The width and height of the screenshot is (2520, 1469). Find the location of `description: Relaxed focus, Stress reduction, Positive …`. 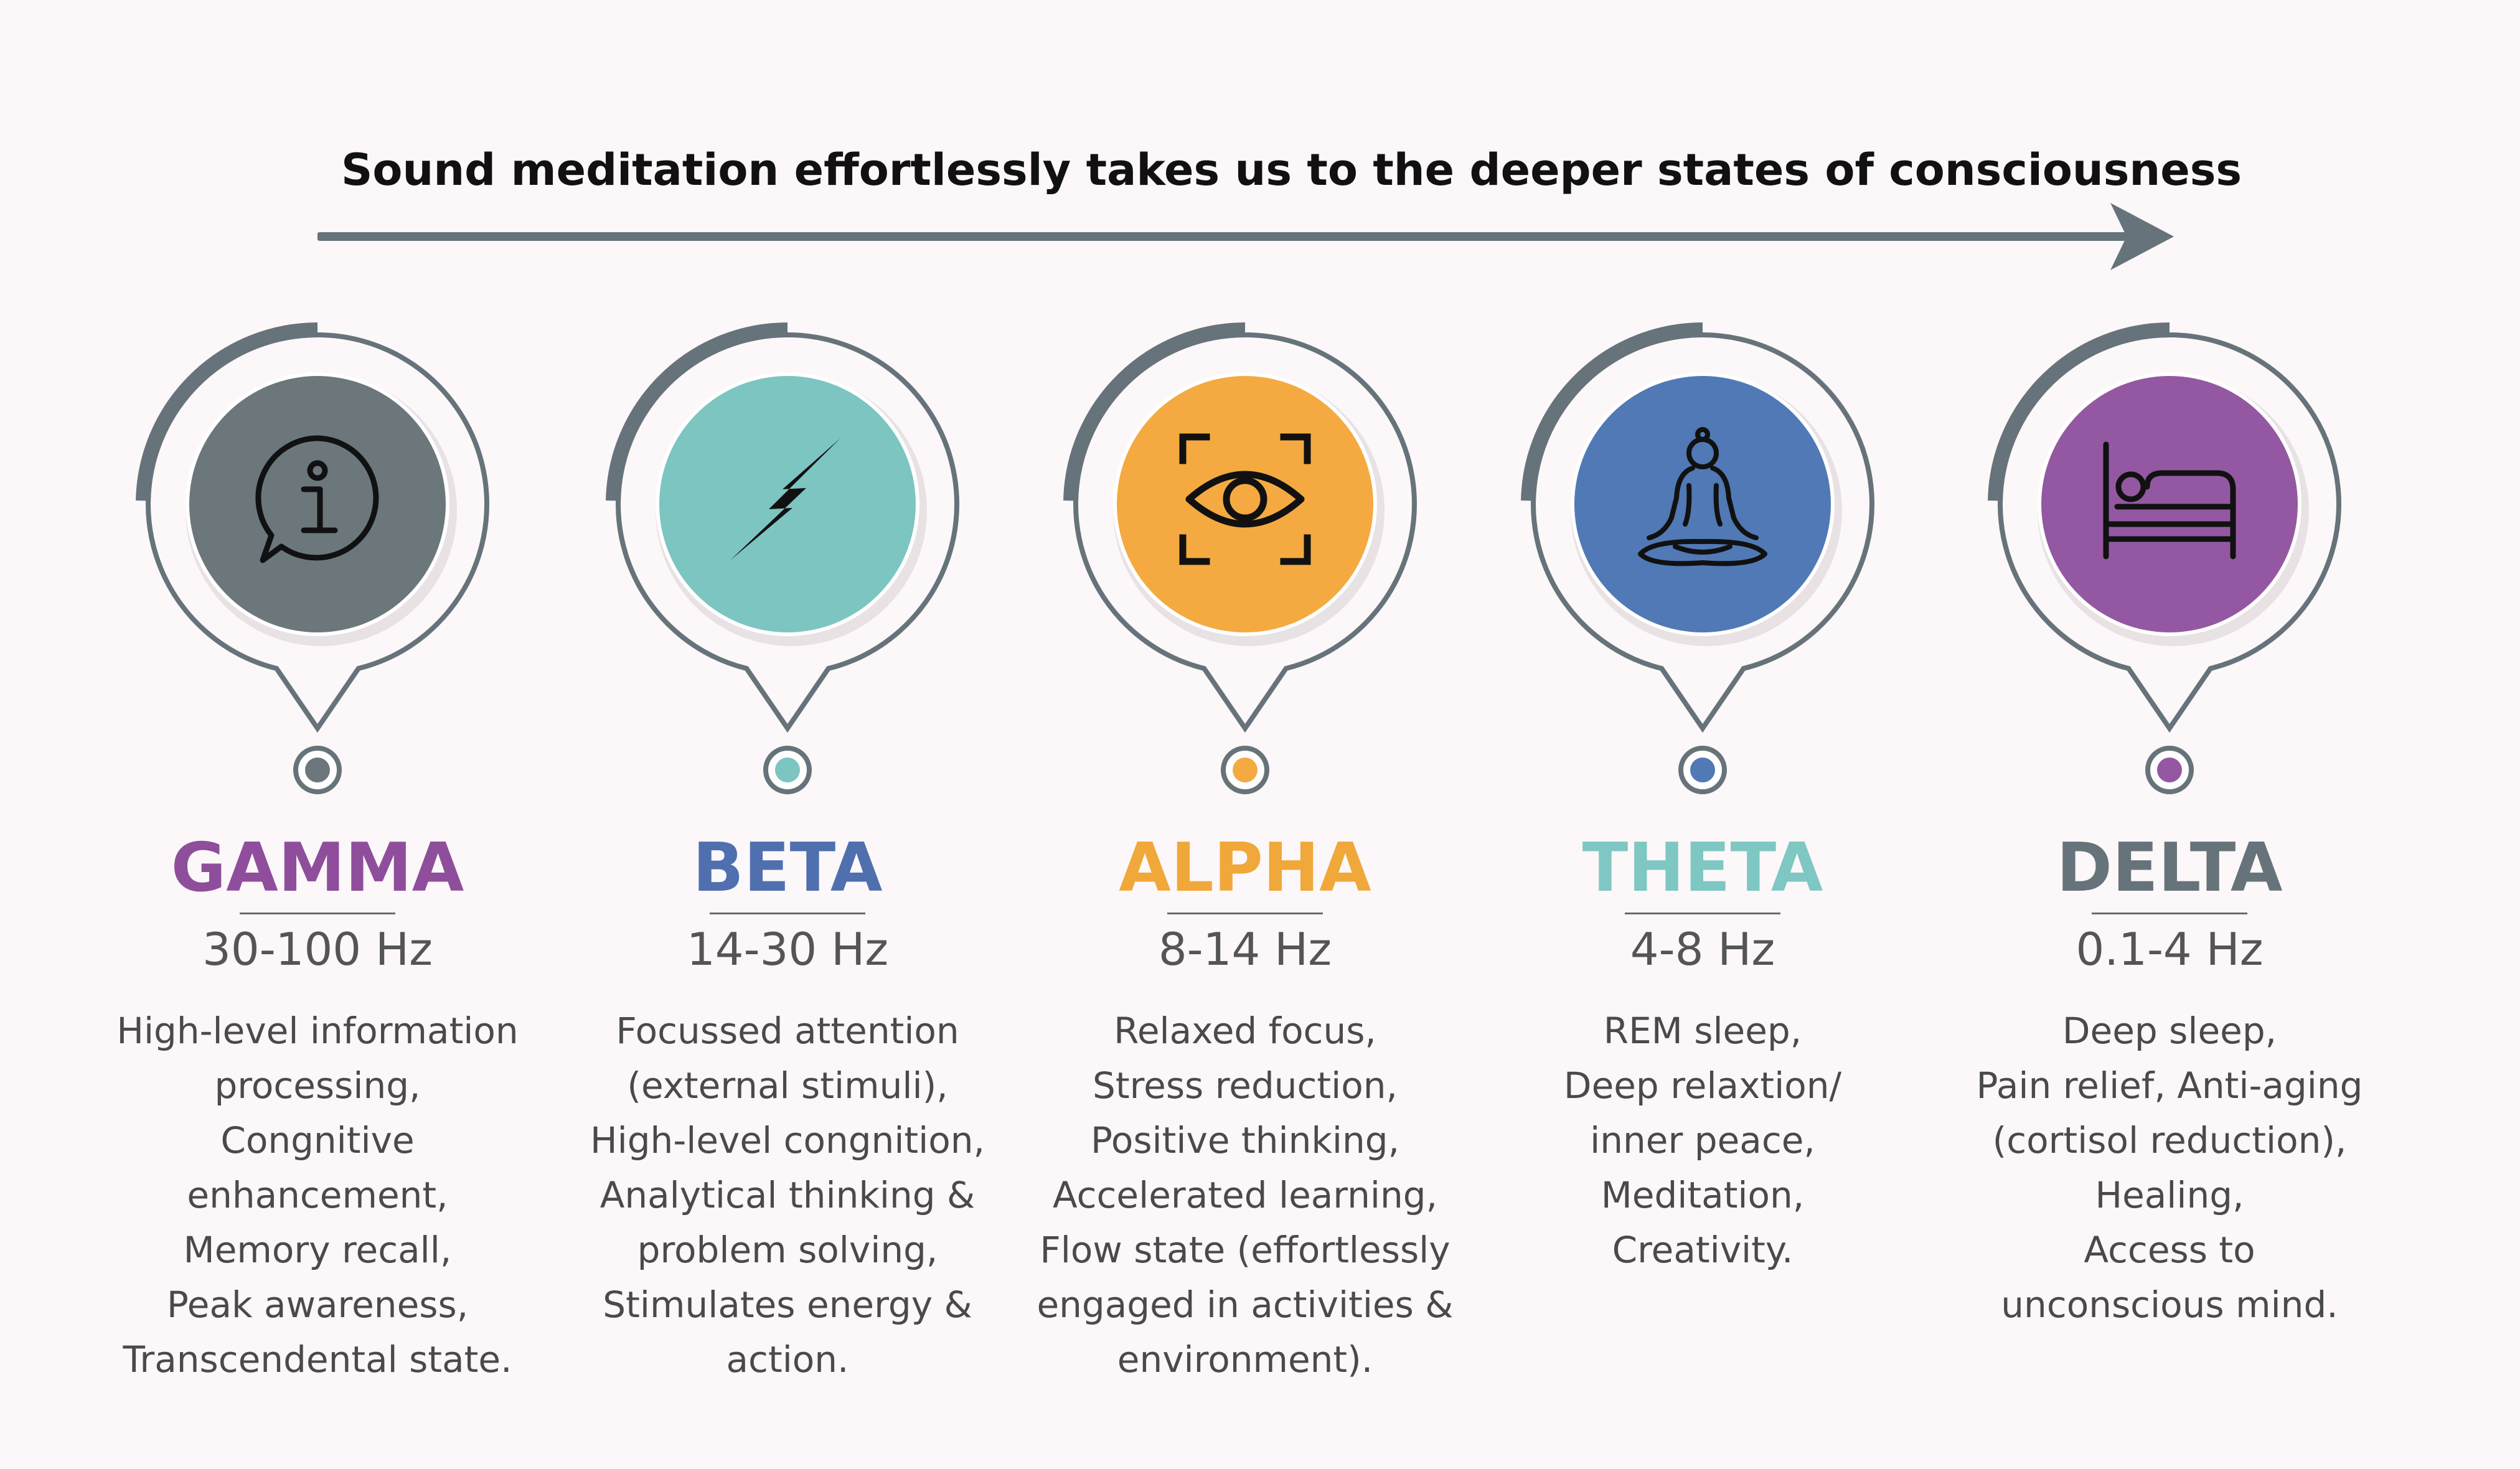

description: Relaxed focus, Stress reduction, Positive … is located at coordinates (1245, 1195).